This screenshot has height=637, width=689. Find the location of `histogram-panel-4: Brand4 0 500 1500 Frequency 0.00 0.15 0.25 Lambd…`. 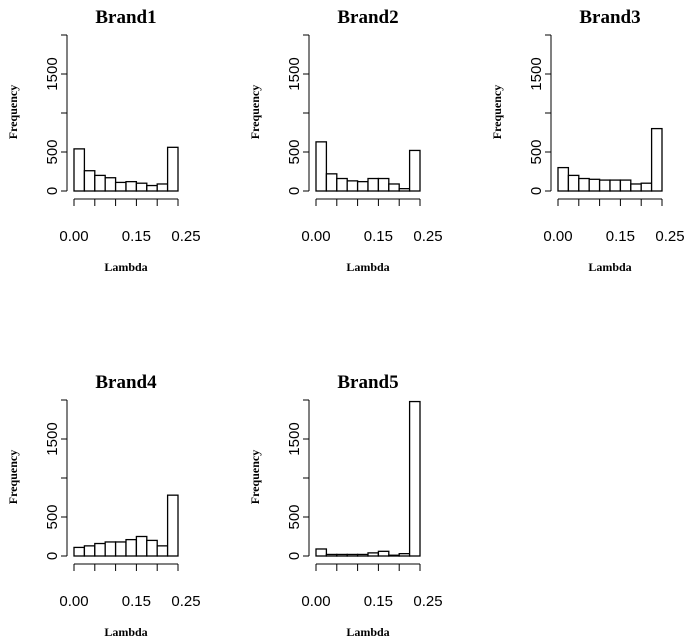

histogram-panel-4: Brand4 0 500 1500 Frequency 0.00 0.15 0.25 Lambd… is located at coordinates (103, 504).